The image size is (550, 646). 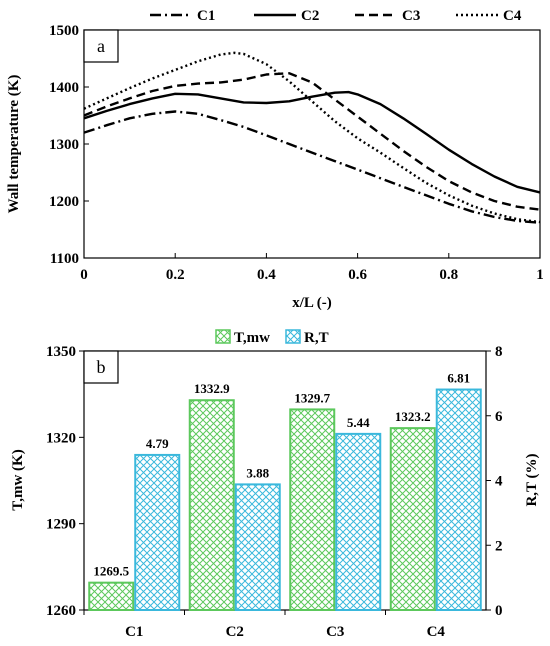 I want to click on data-label-t-mw-c3: 1329.7, so click(x=312, y=397).